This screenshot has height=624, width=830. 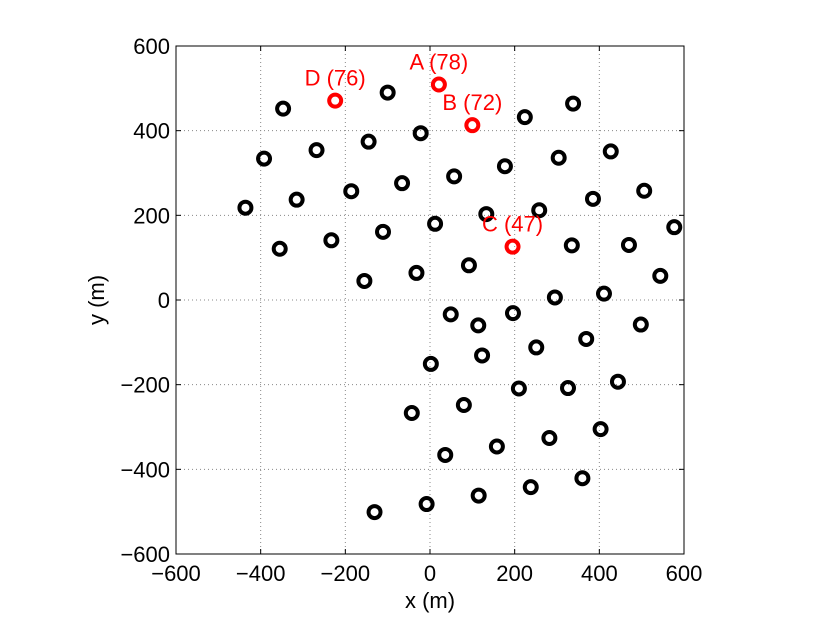 What do you see at coordinates (151, 46) in the screenshot?
I see `y-tick-label: 600` at bounding box center [151, 46].